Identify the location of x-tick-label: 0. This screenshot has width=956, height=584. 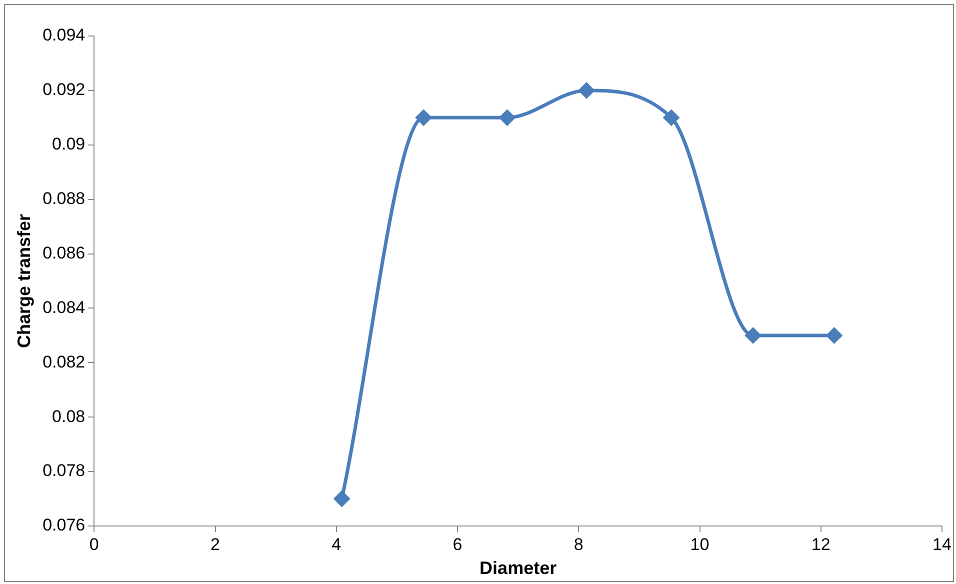
(94, 544).